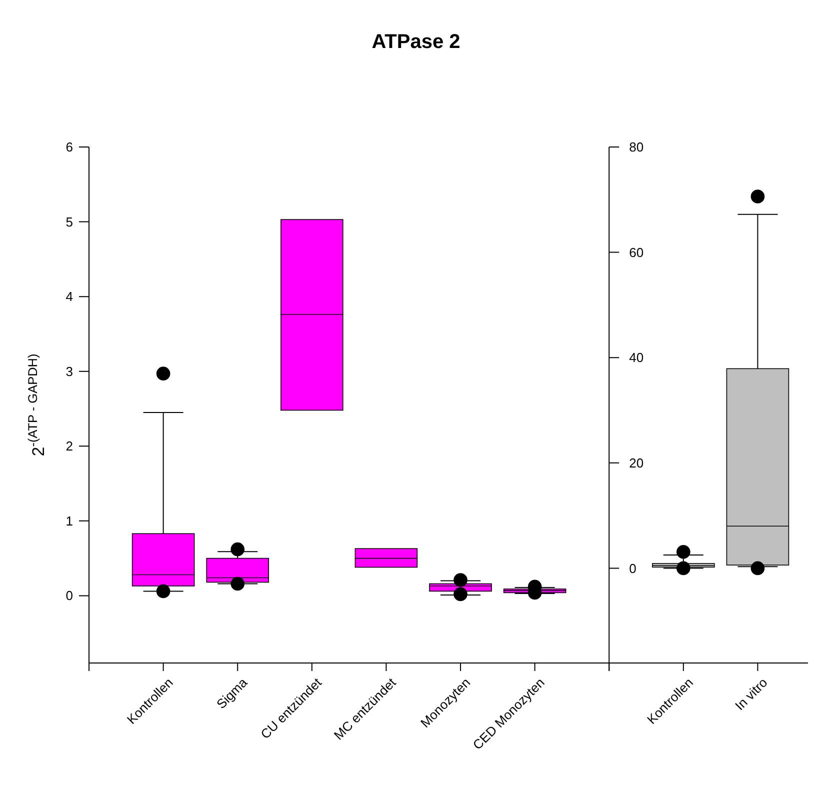 The height and width of the screenshot is (787, 816). What do you see at coordinates (69, 222) in the screenshot?
I see `y-tick-label: 5` at bounding box center [69, 222].